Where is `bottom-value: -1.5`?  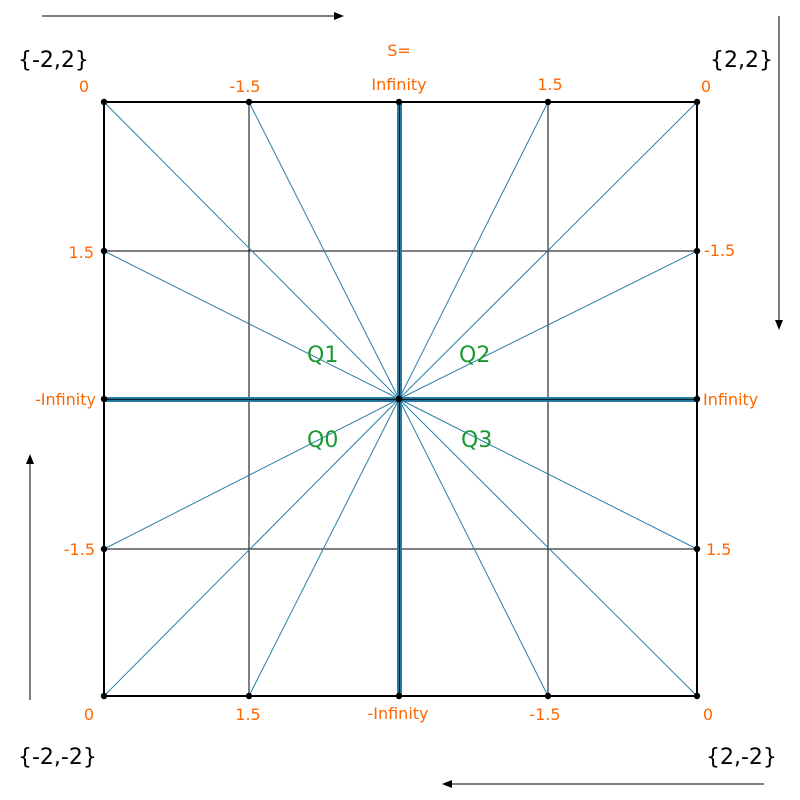
bottom-value: -1.5 is located at coordinates (544, 714).